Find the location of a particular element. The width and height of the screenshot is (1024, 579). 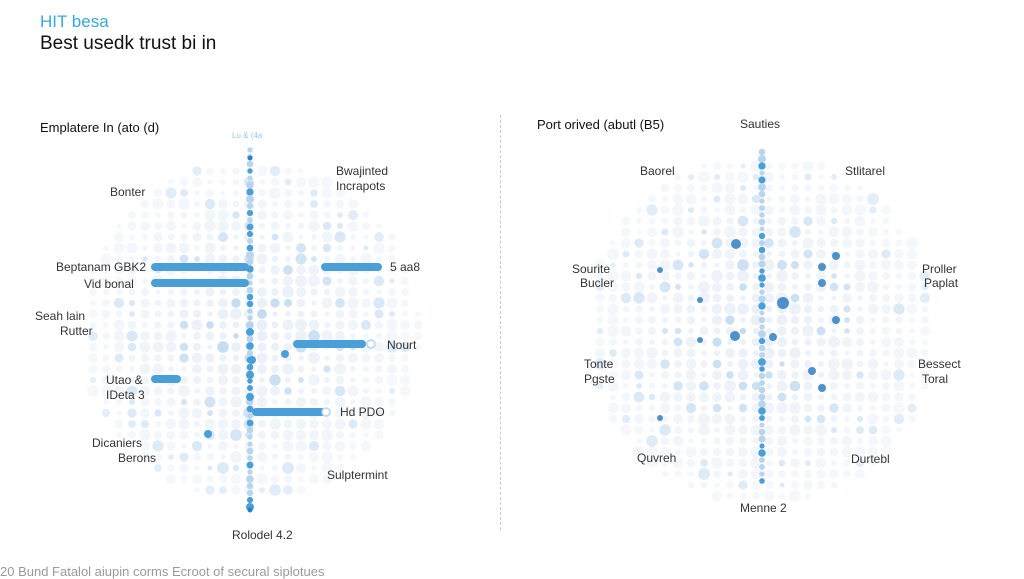

panel-divider is located at coordinates (500, 322).